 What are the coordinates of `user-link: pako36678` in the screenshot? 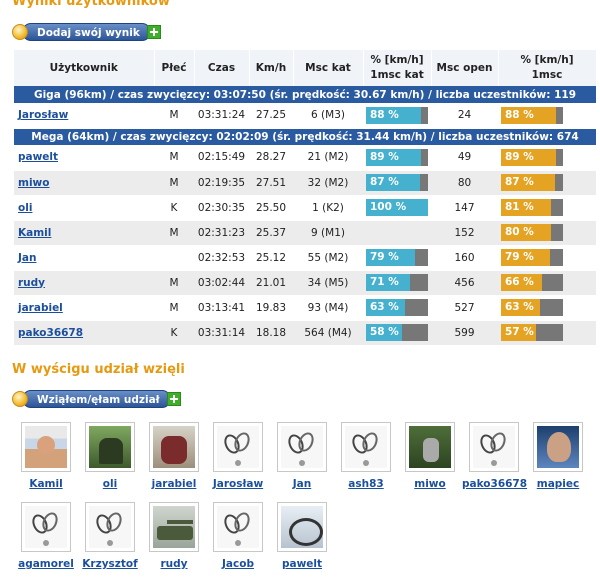 It's located at (51, 332).